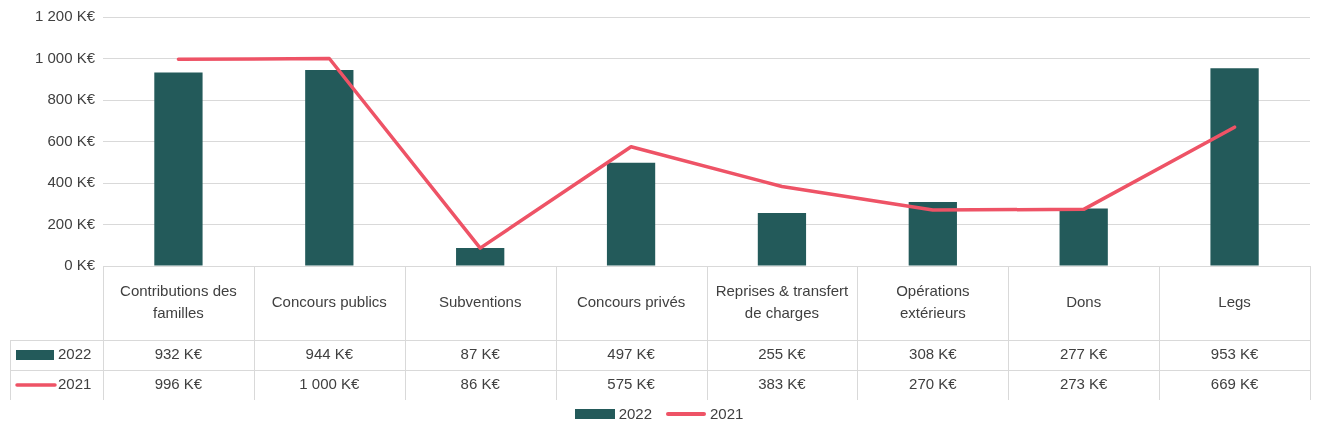 The height and width of the screenshot is (427, 1318). What do you see at coordinates (80, 265) in the screenshot?
I see `y-tick-label: 0 K€` at bounding box center [80, 265].